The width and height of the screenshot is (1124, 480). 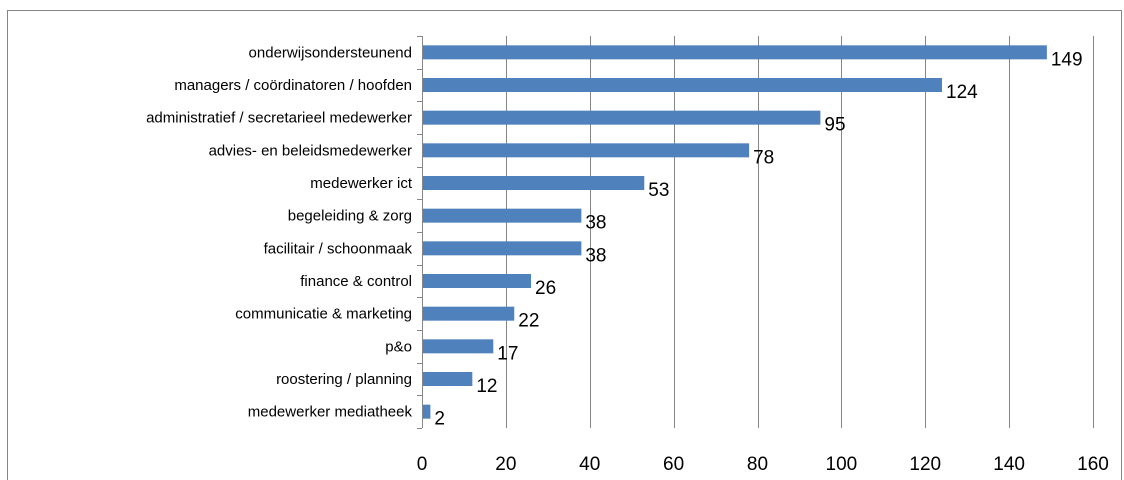 I want to click on x-axis-tick-labels: 0 20 40 60 80 100 120 140 160, so click(x=763, y=464).